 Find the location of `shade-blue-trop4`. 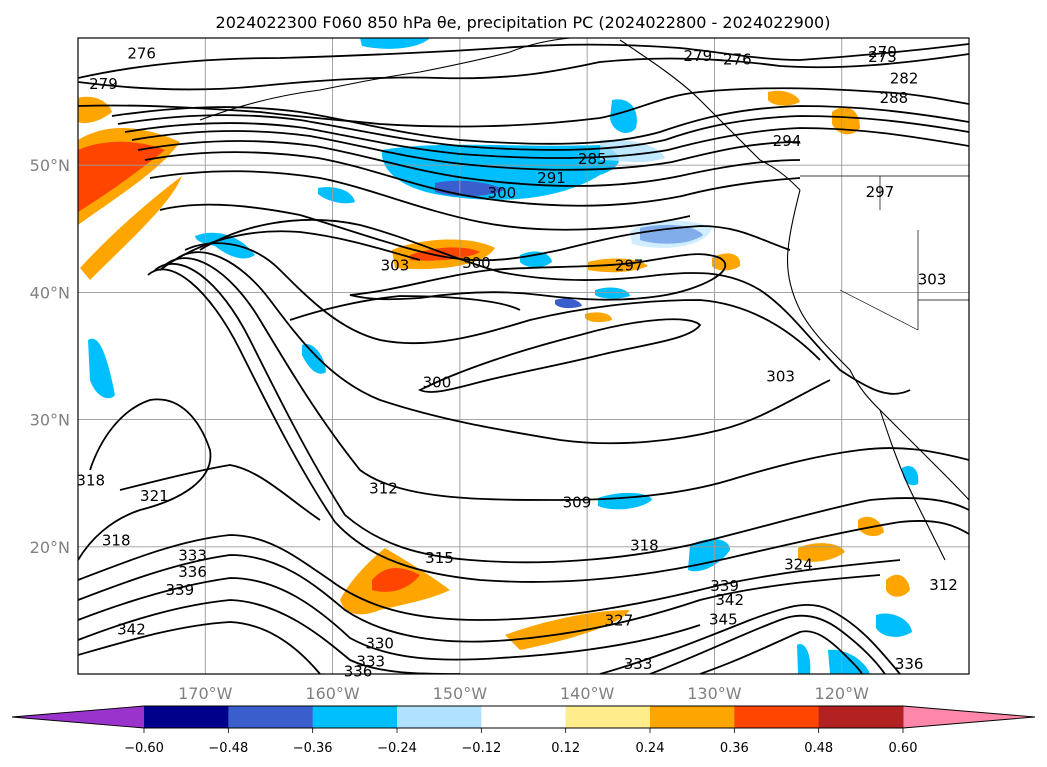

shade-blue-trop4 is located at coordinates (849, 661).